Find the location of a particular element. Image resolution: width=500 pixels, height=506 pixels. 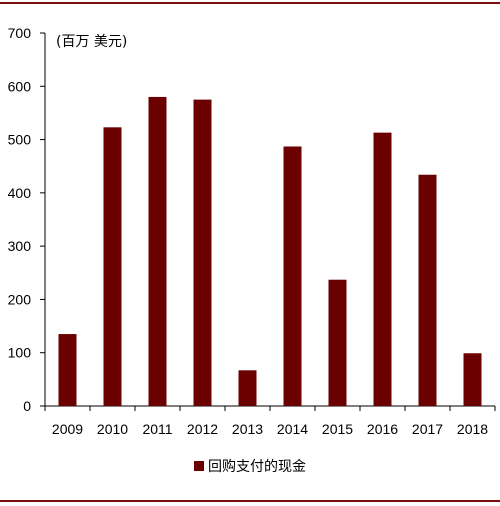

y-tick-label: 200 is located at coordinates (20, 299).